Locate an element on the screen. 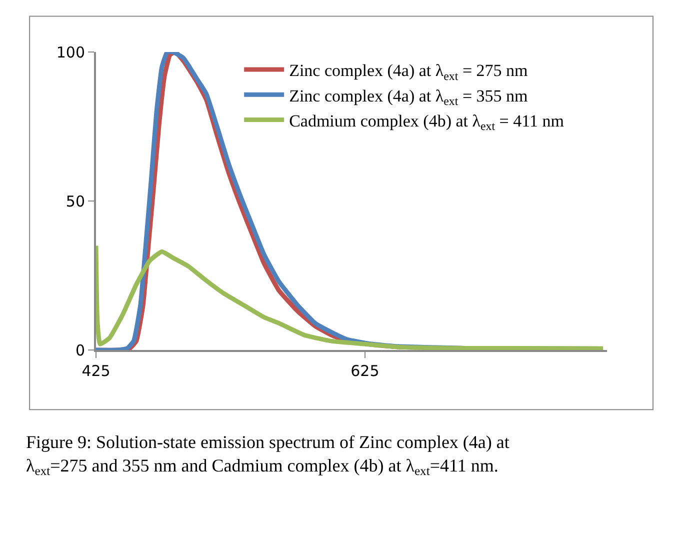 The width and height of the screenshot is (674, 540). y-tick-label: 100 is located at coordinates (70, 52).